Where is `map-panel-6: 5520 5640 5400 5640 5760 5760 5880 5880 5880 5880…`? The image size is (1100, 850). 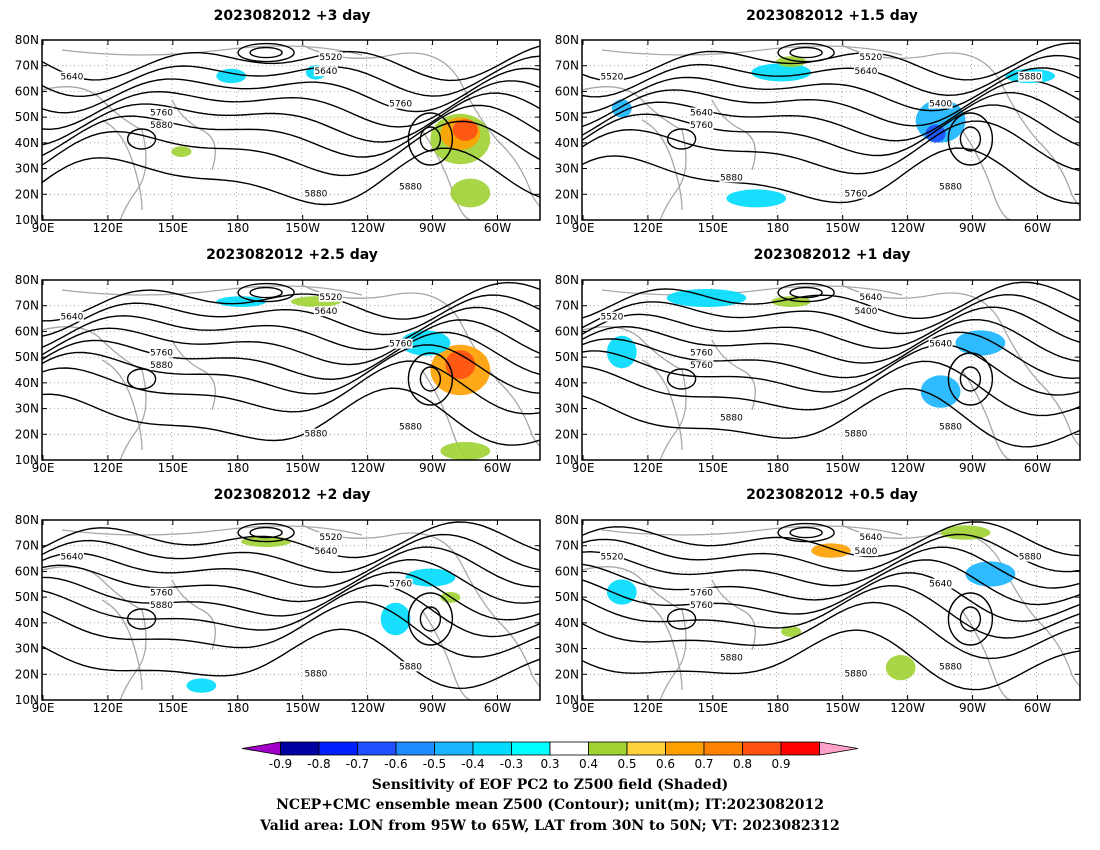 map-panel-6: 5520 5640 5400 5640 5760 5760 5880 5880 5880 5880… is located at coordinates (818, 614).